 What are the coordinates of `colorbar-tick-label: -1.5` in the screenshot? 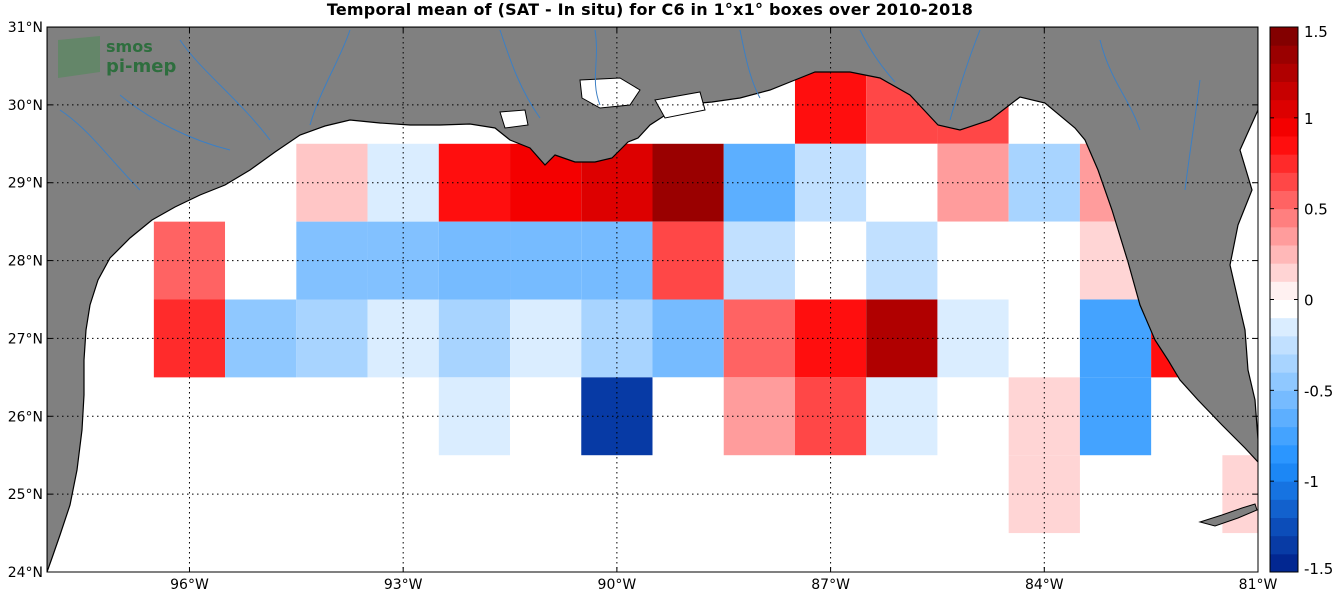 It's located at (1318, 569).